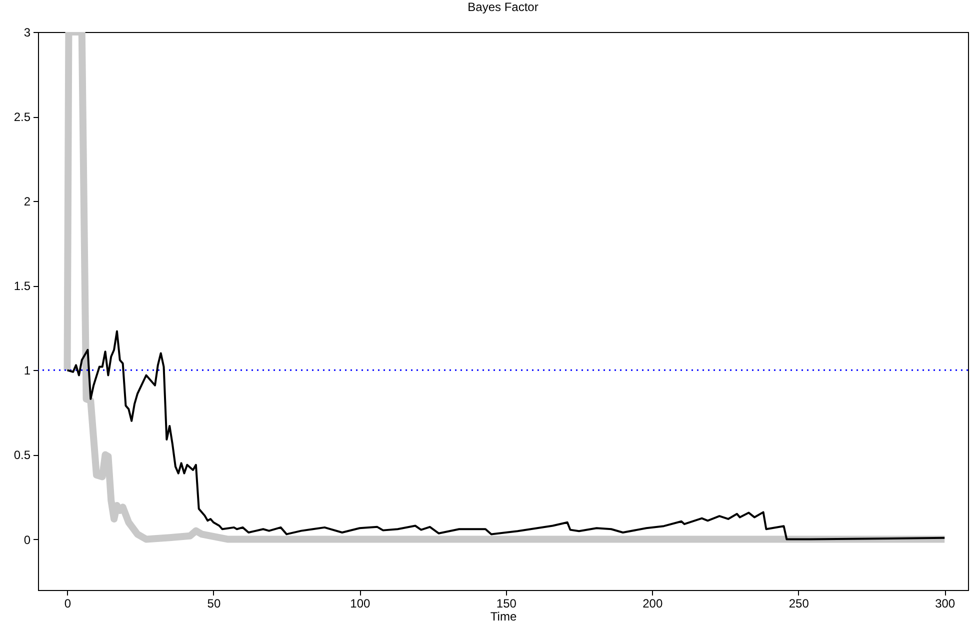 The width and height of the screenshot is (970, 639). I want to click on x-axis-title: Time, so click(503, 617).